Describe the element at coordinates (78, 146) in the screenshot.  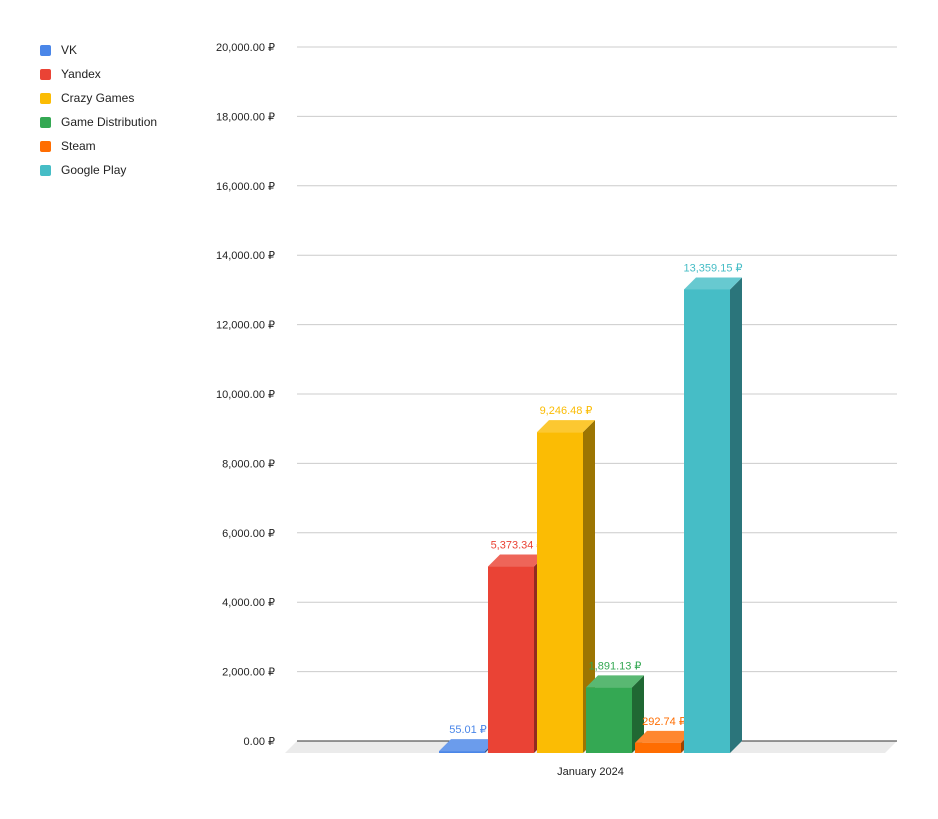
I see `legend-label: Steam` at that location.